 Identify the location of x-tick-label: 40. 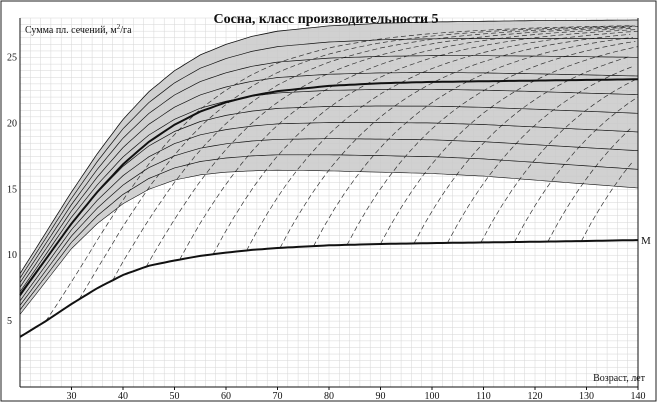
(123, 396).